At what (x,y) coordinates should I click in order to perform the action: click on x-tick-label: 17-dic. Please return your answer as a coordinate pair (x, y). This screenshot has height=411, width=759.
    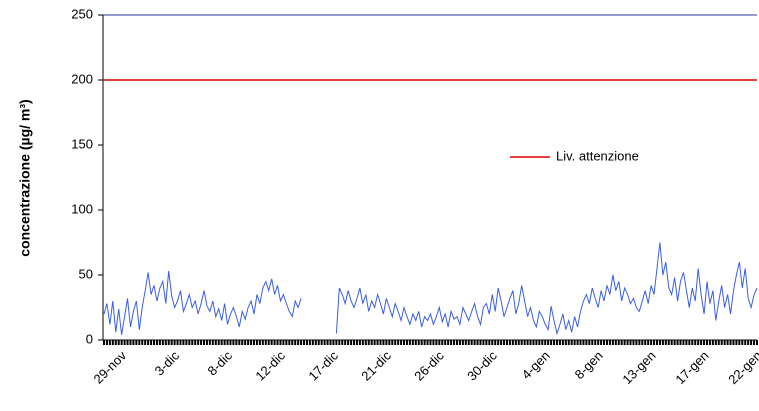
    Looking at the image, I should click on (323, 366).